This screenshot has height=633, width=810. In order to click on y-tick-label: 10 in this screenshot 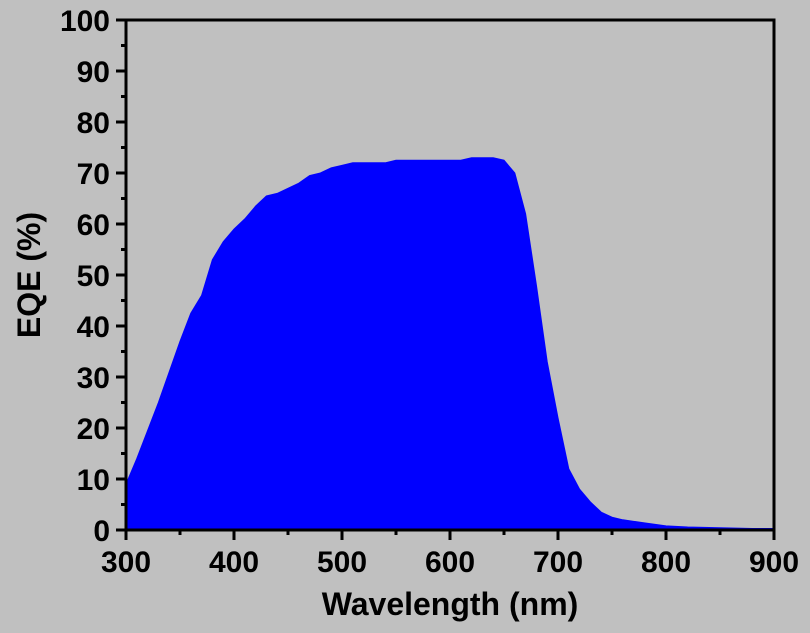, I will do `click(93, 480)`.